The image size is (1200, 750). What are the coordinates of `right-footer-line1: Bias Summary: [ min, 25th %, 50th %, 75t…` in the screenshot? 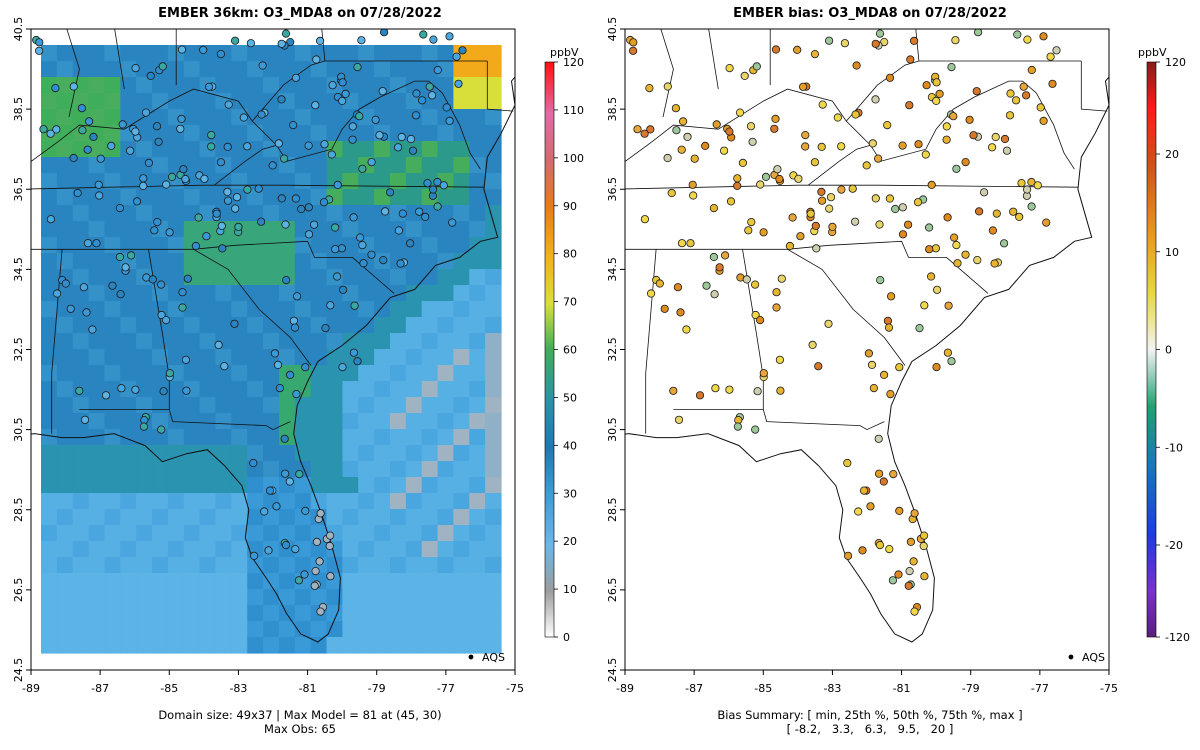 It's located at (870, 715).